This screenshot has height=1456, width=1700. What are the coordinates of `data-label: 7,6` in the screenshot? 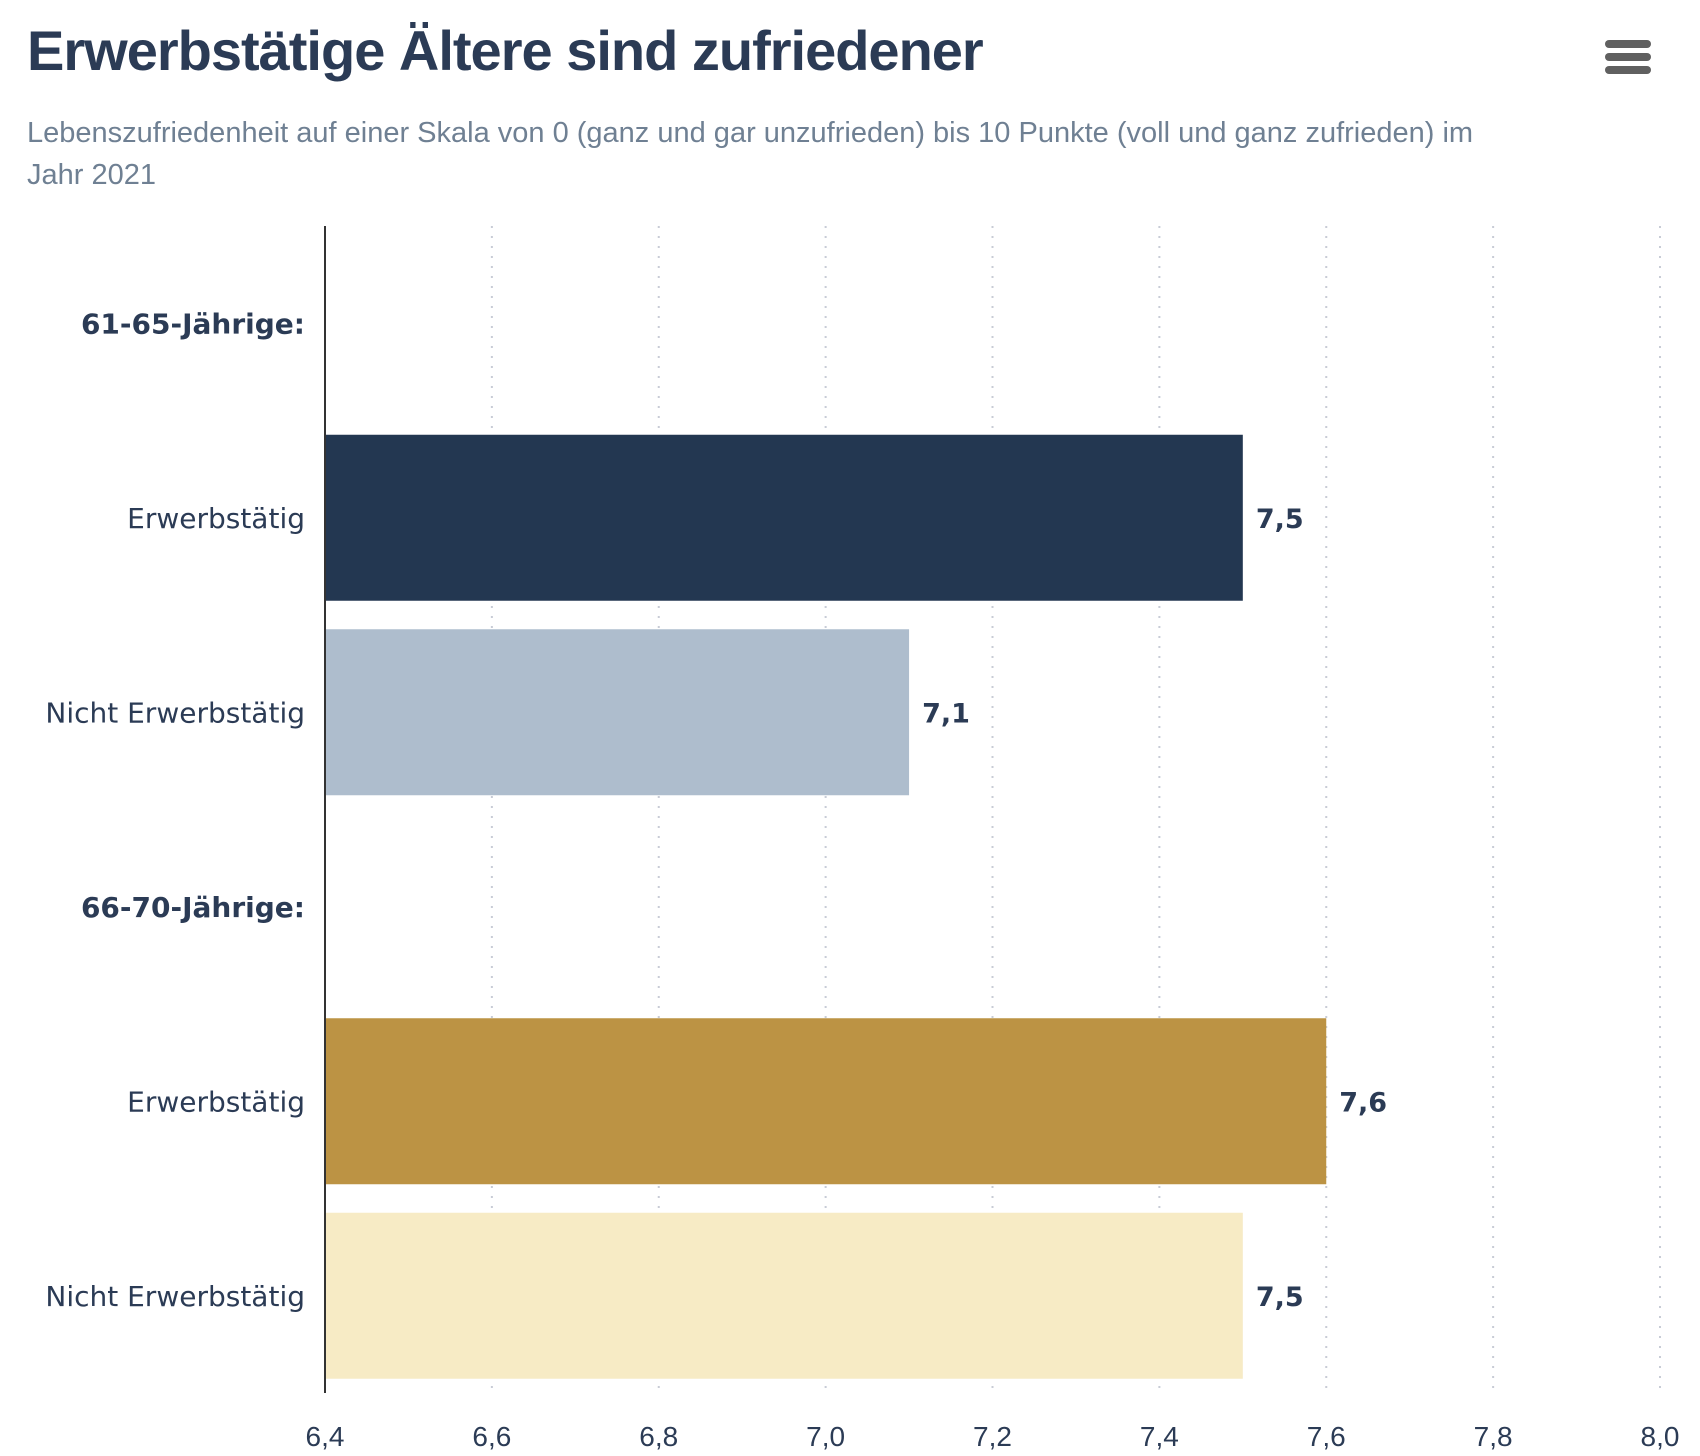 It's located at (1363, 1102).